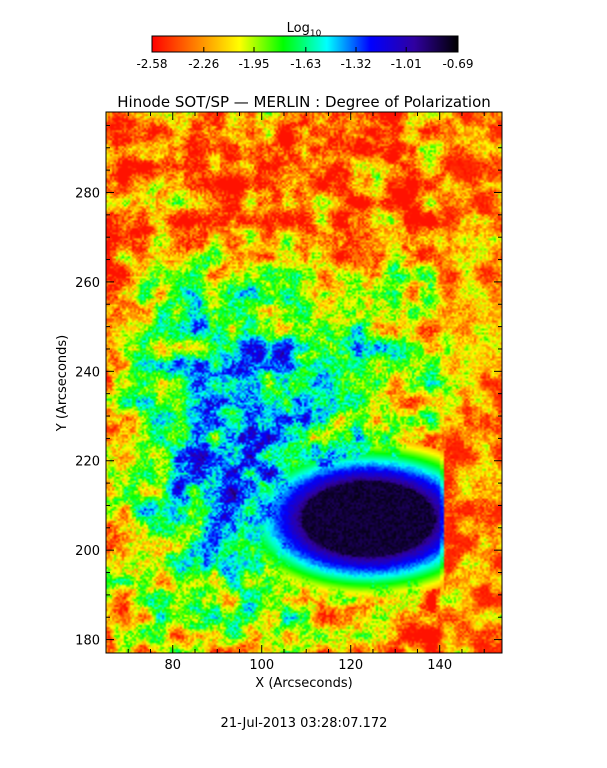 This screenshot has width=607, height=768. Describe the element at coordinates (87, 283) in the screenshot. I see `y-tick-label: 260` at that location.